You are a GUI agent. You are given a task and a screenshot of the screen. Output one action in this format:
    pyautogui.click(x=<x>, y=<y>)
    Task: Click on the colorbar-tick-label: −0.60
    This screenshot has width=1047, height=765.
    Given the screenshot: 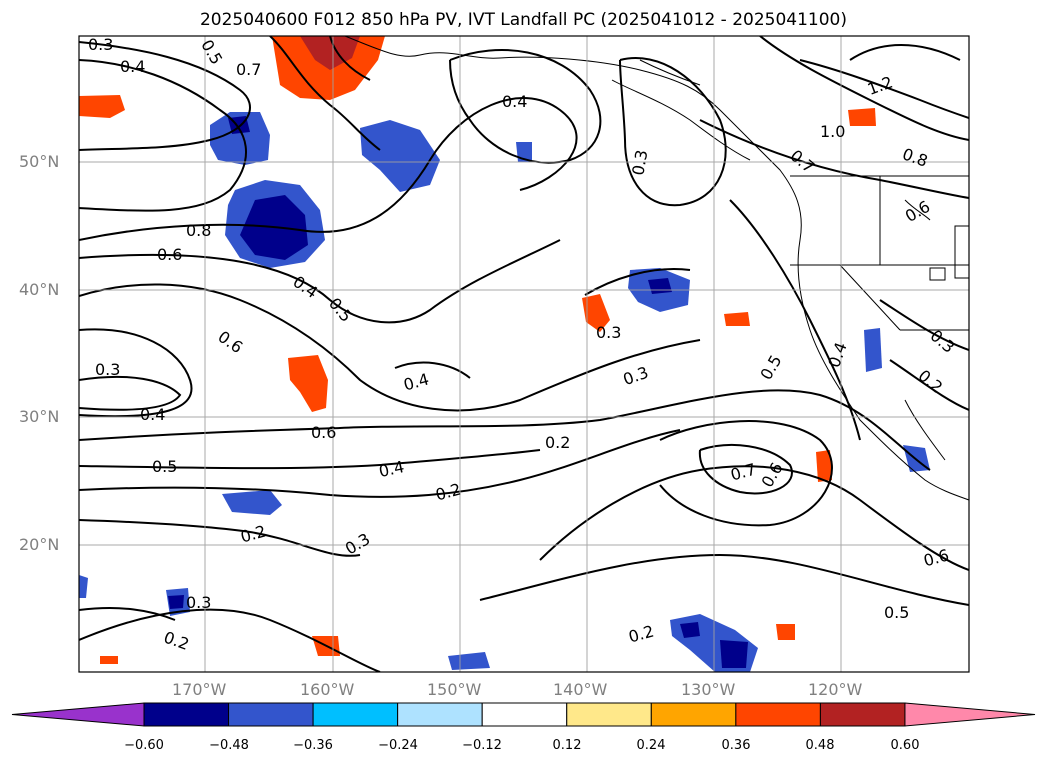 What is the action you would take?
    pyautogui.click(x=144, y=745)
    